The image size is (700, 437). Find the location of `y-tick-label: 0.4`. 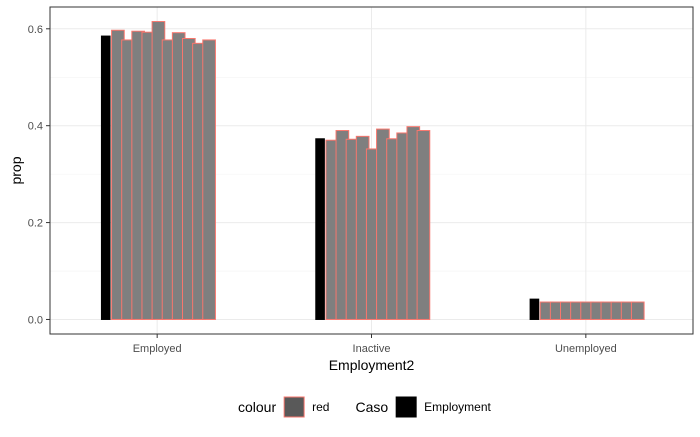

y-tick-label: 0.4 is located at coordinates (35, 127).